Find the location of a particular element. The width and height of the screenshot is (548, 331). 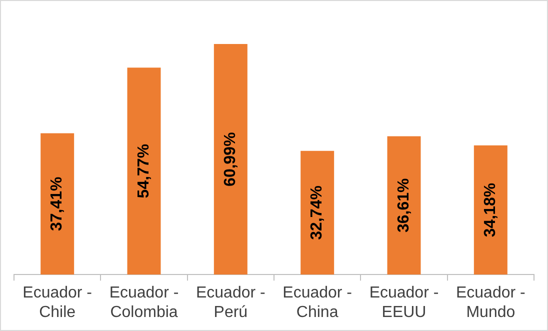

data-label: 36,61% is located at coordinates (403, 205).